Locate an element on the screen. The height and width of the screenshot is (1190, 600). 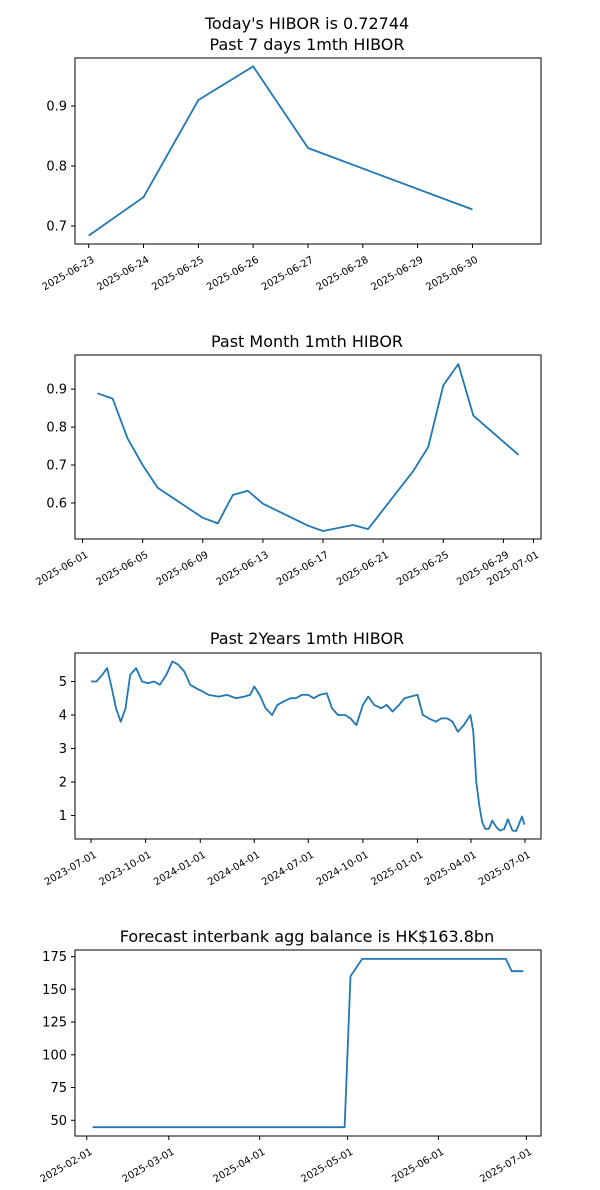
y-tick-label: 5 is located at coordinates (63, 682).